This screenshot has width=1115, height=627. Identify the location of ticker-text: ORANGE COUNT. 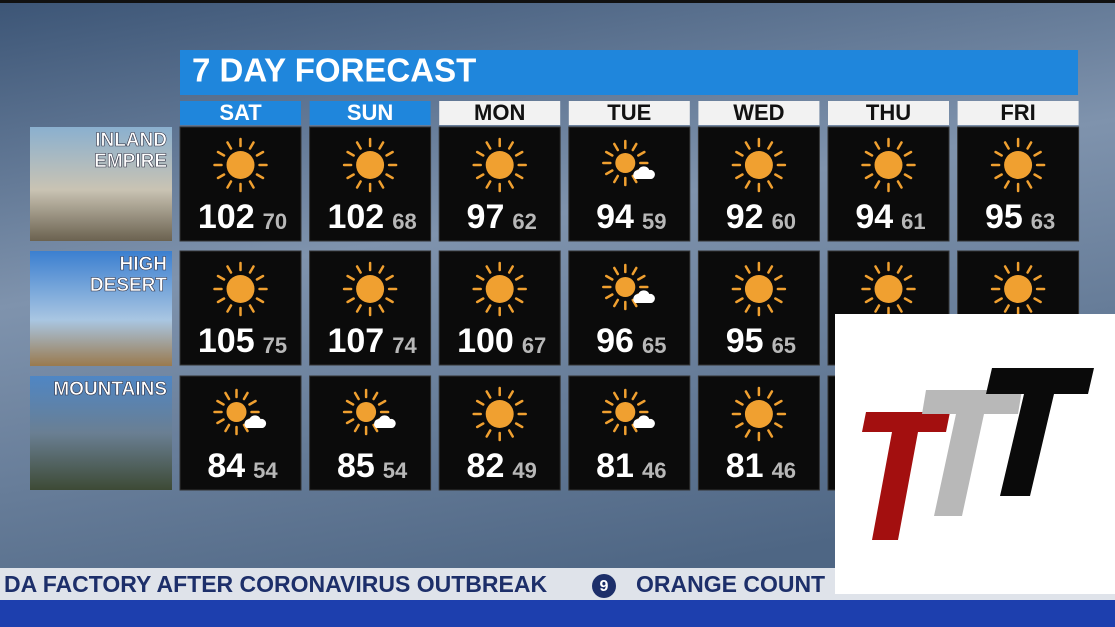
(730, 584).